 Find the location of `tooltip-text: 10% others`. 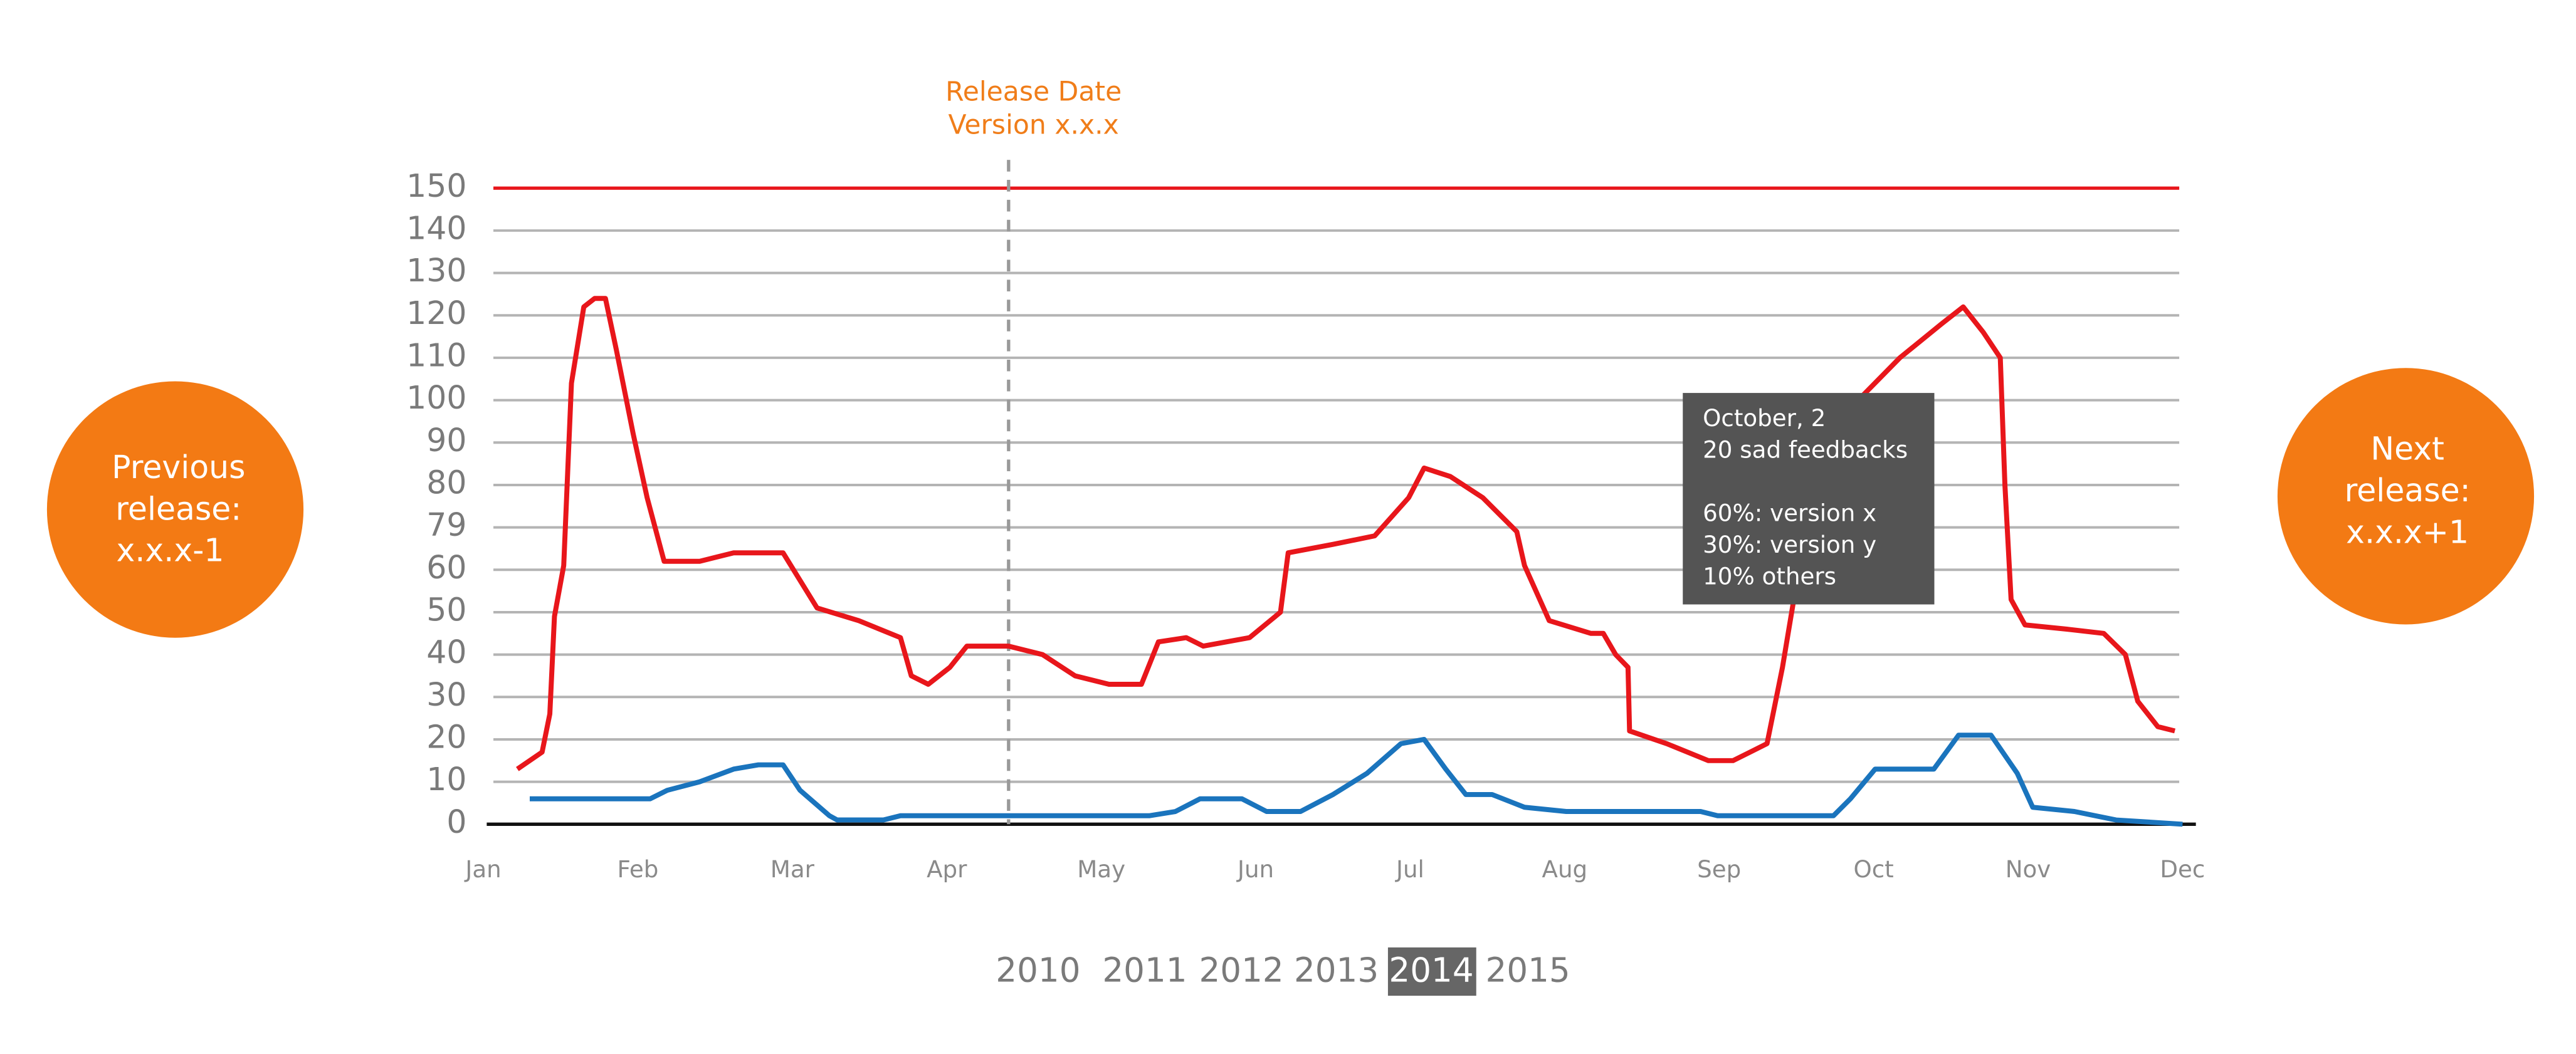

tooltip-text: 10% others is located at coordinates (1769, 577).